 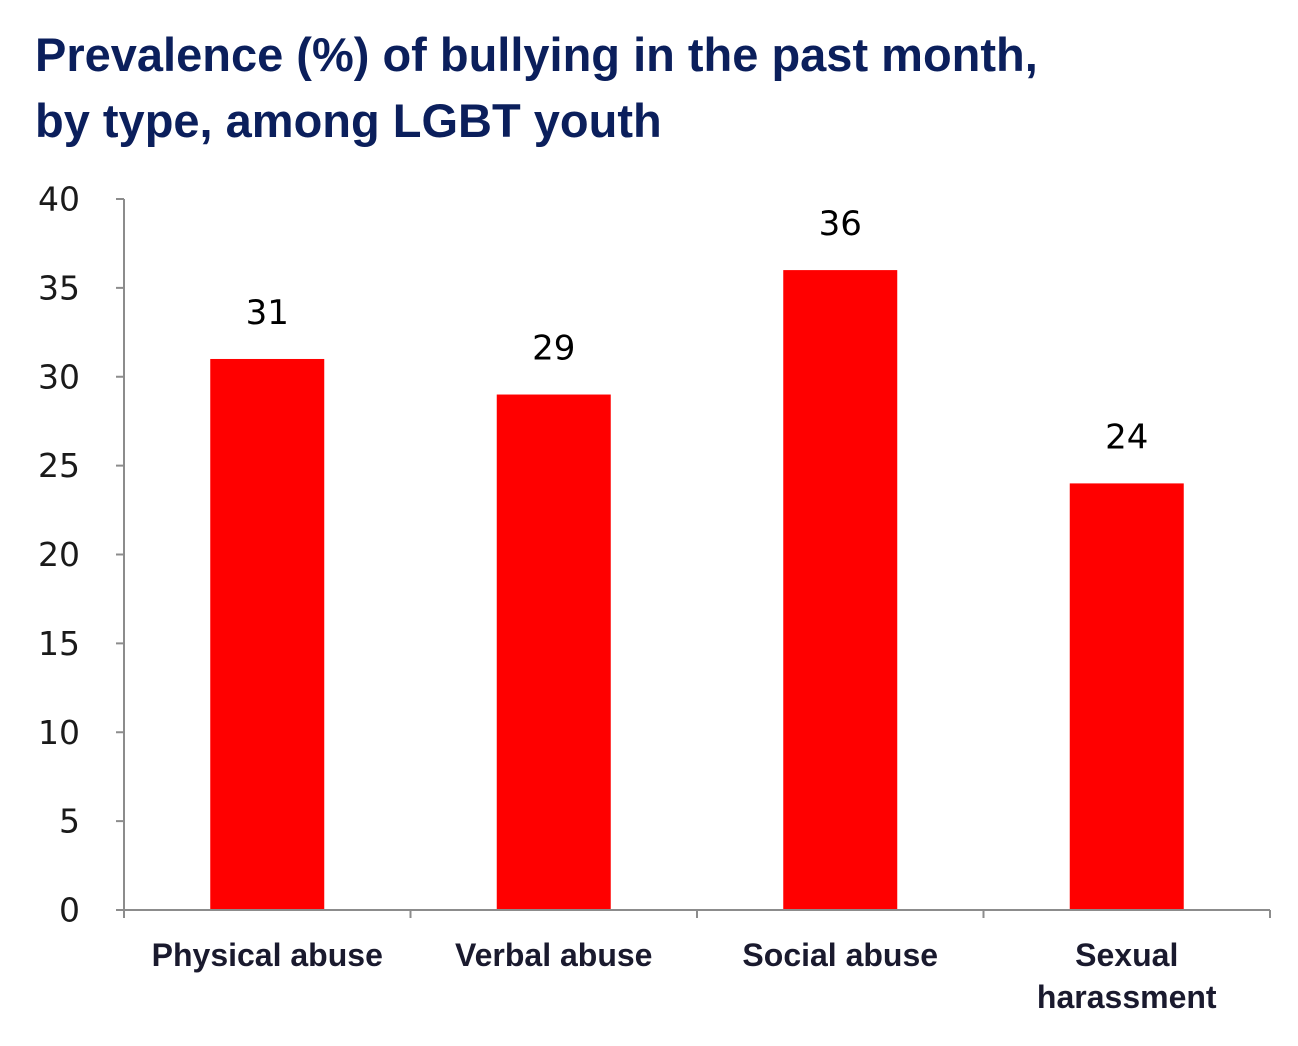 What do you see at coordinates (553, 955) in the screenshot?
I see `x-category-label: Verbal abuse` at bounding box center [553, 955].